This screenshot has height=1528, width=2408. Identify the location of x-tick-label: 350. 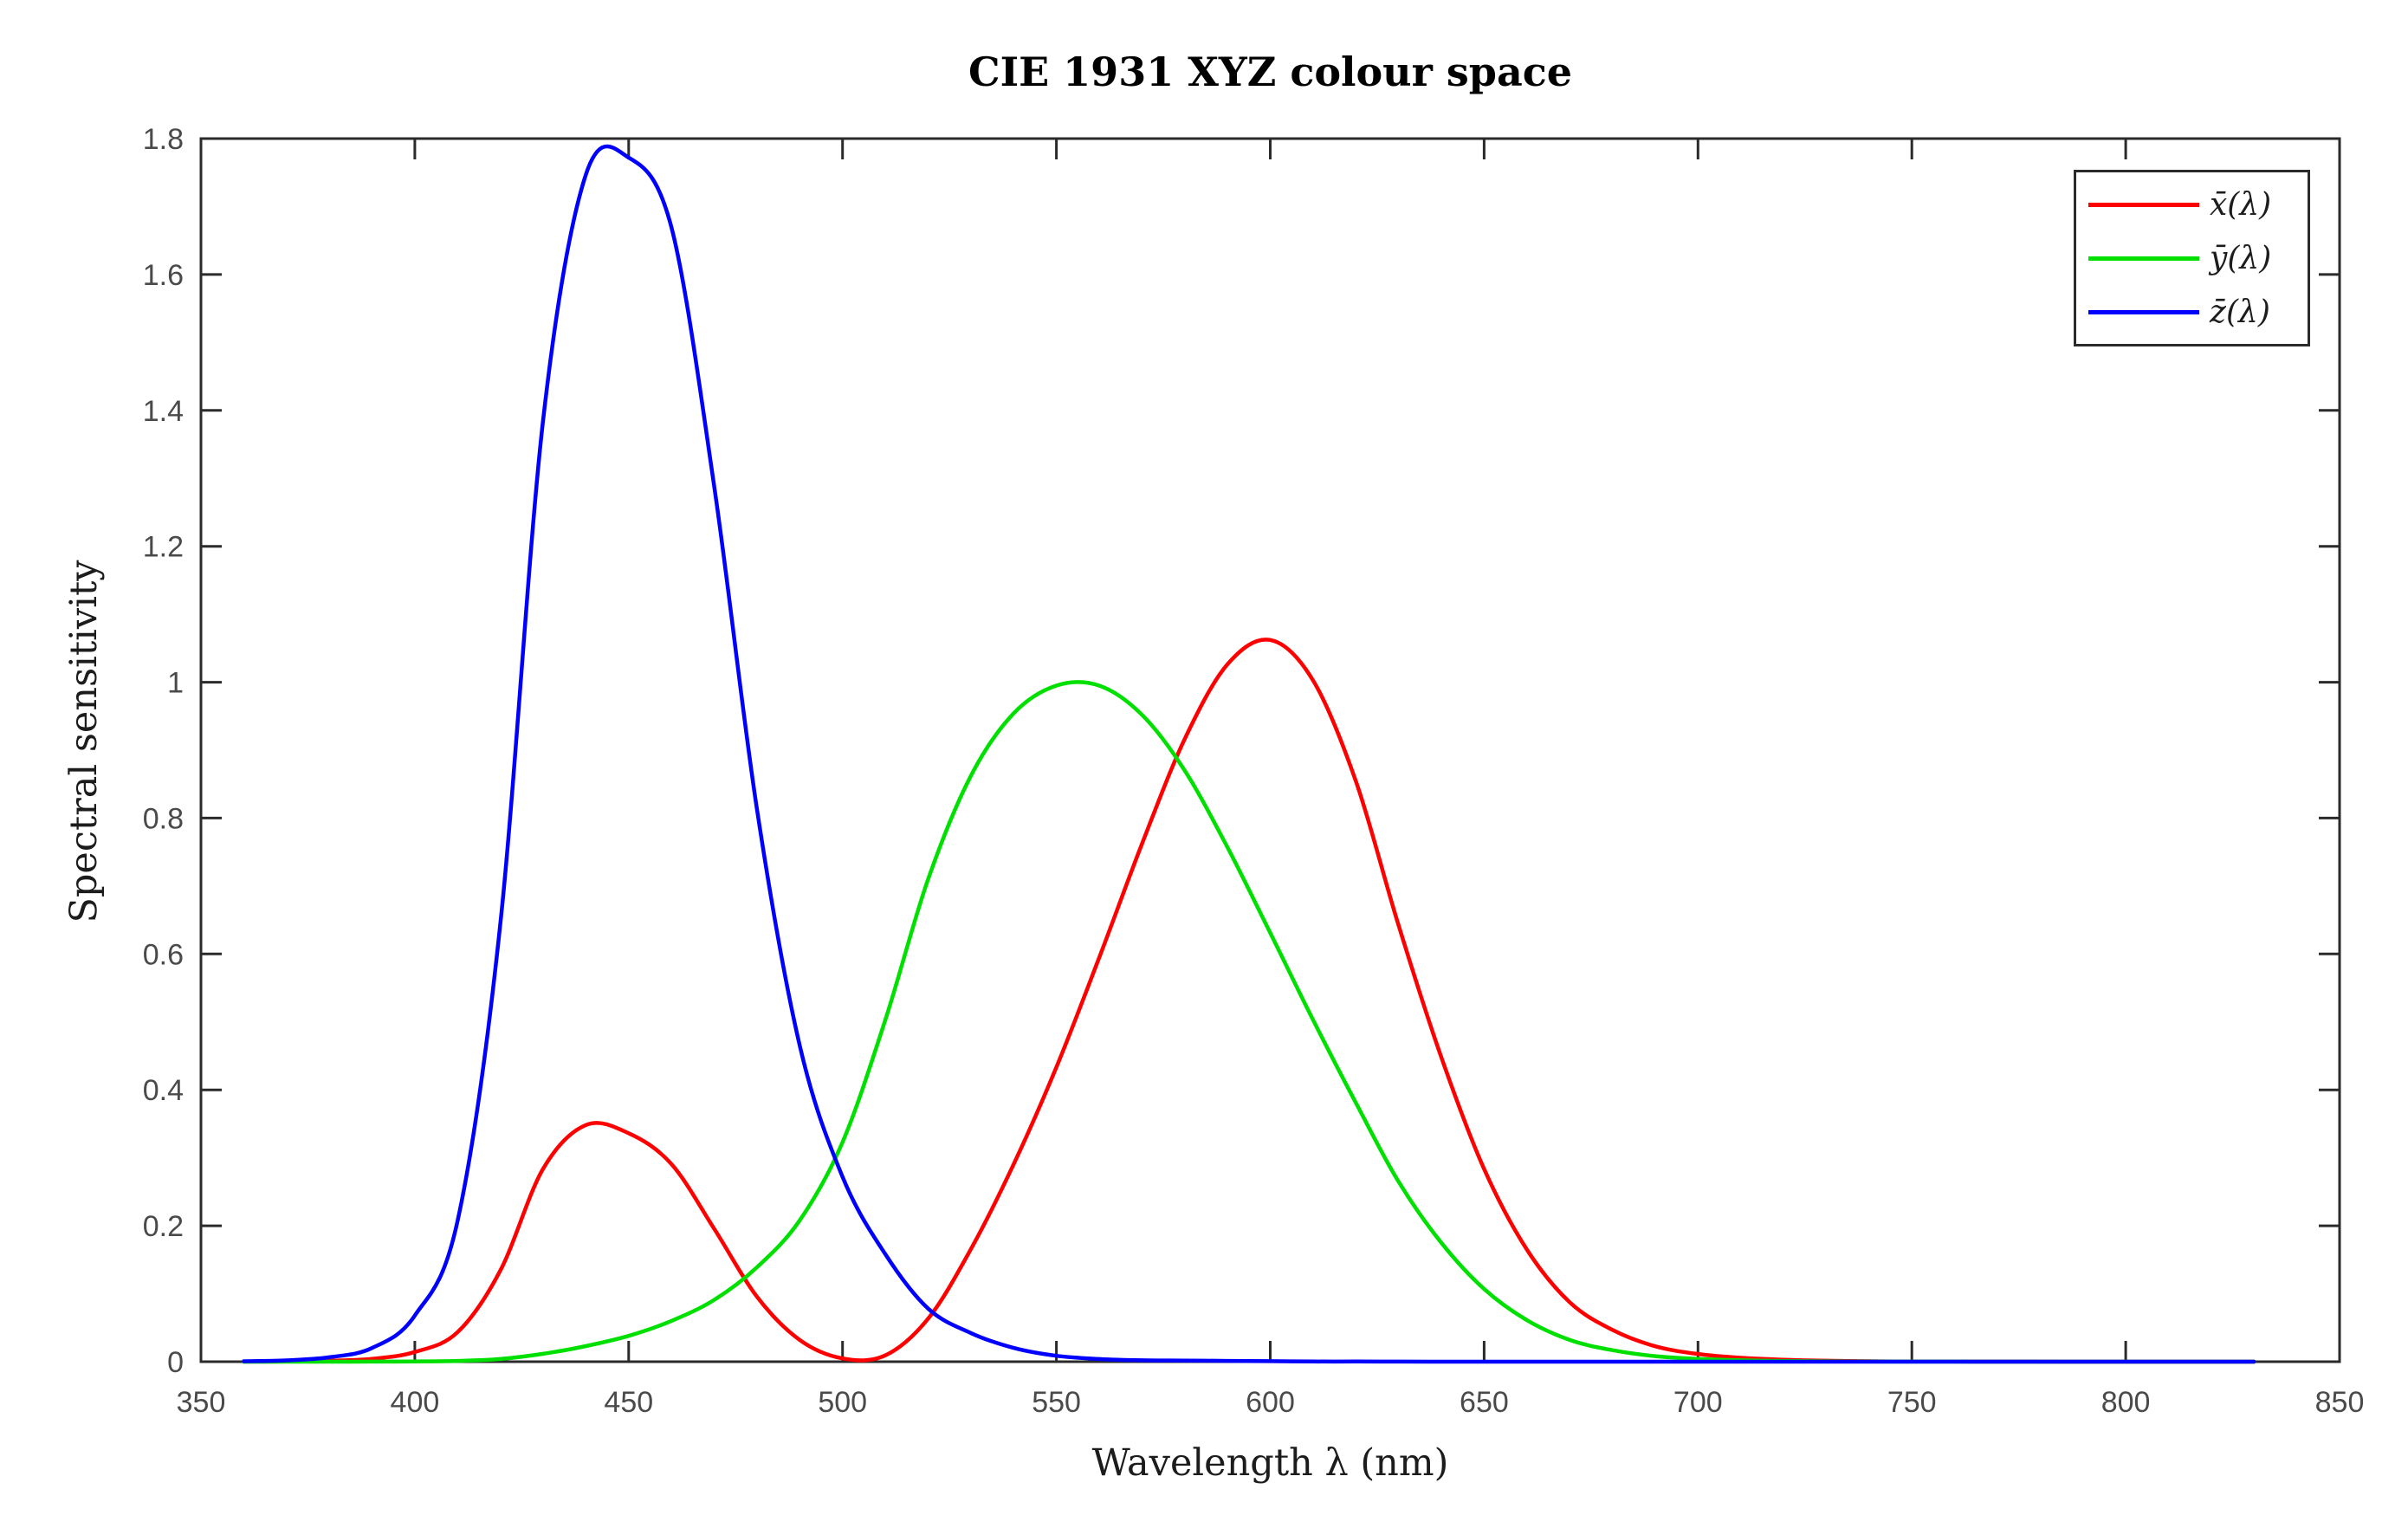
(201, 1402).